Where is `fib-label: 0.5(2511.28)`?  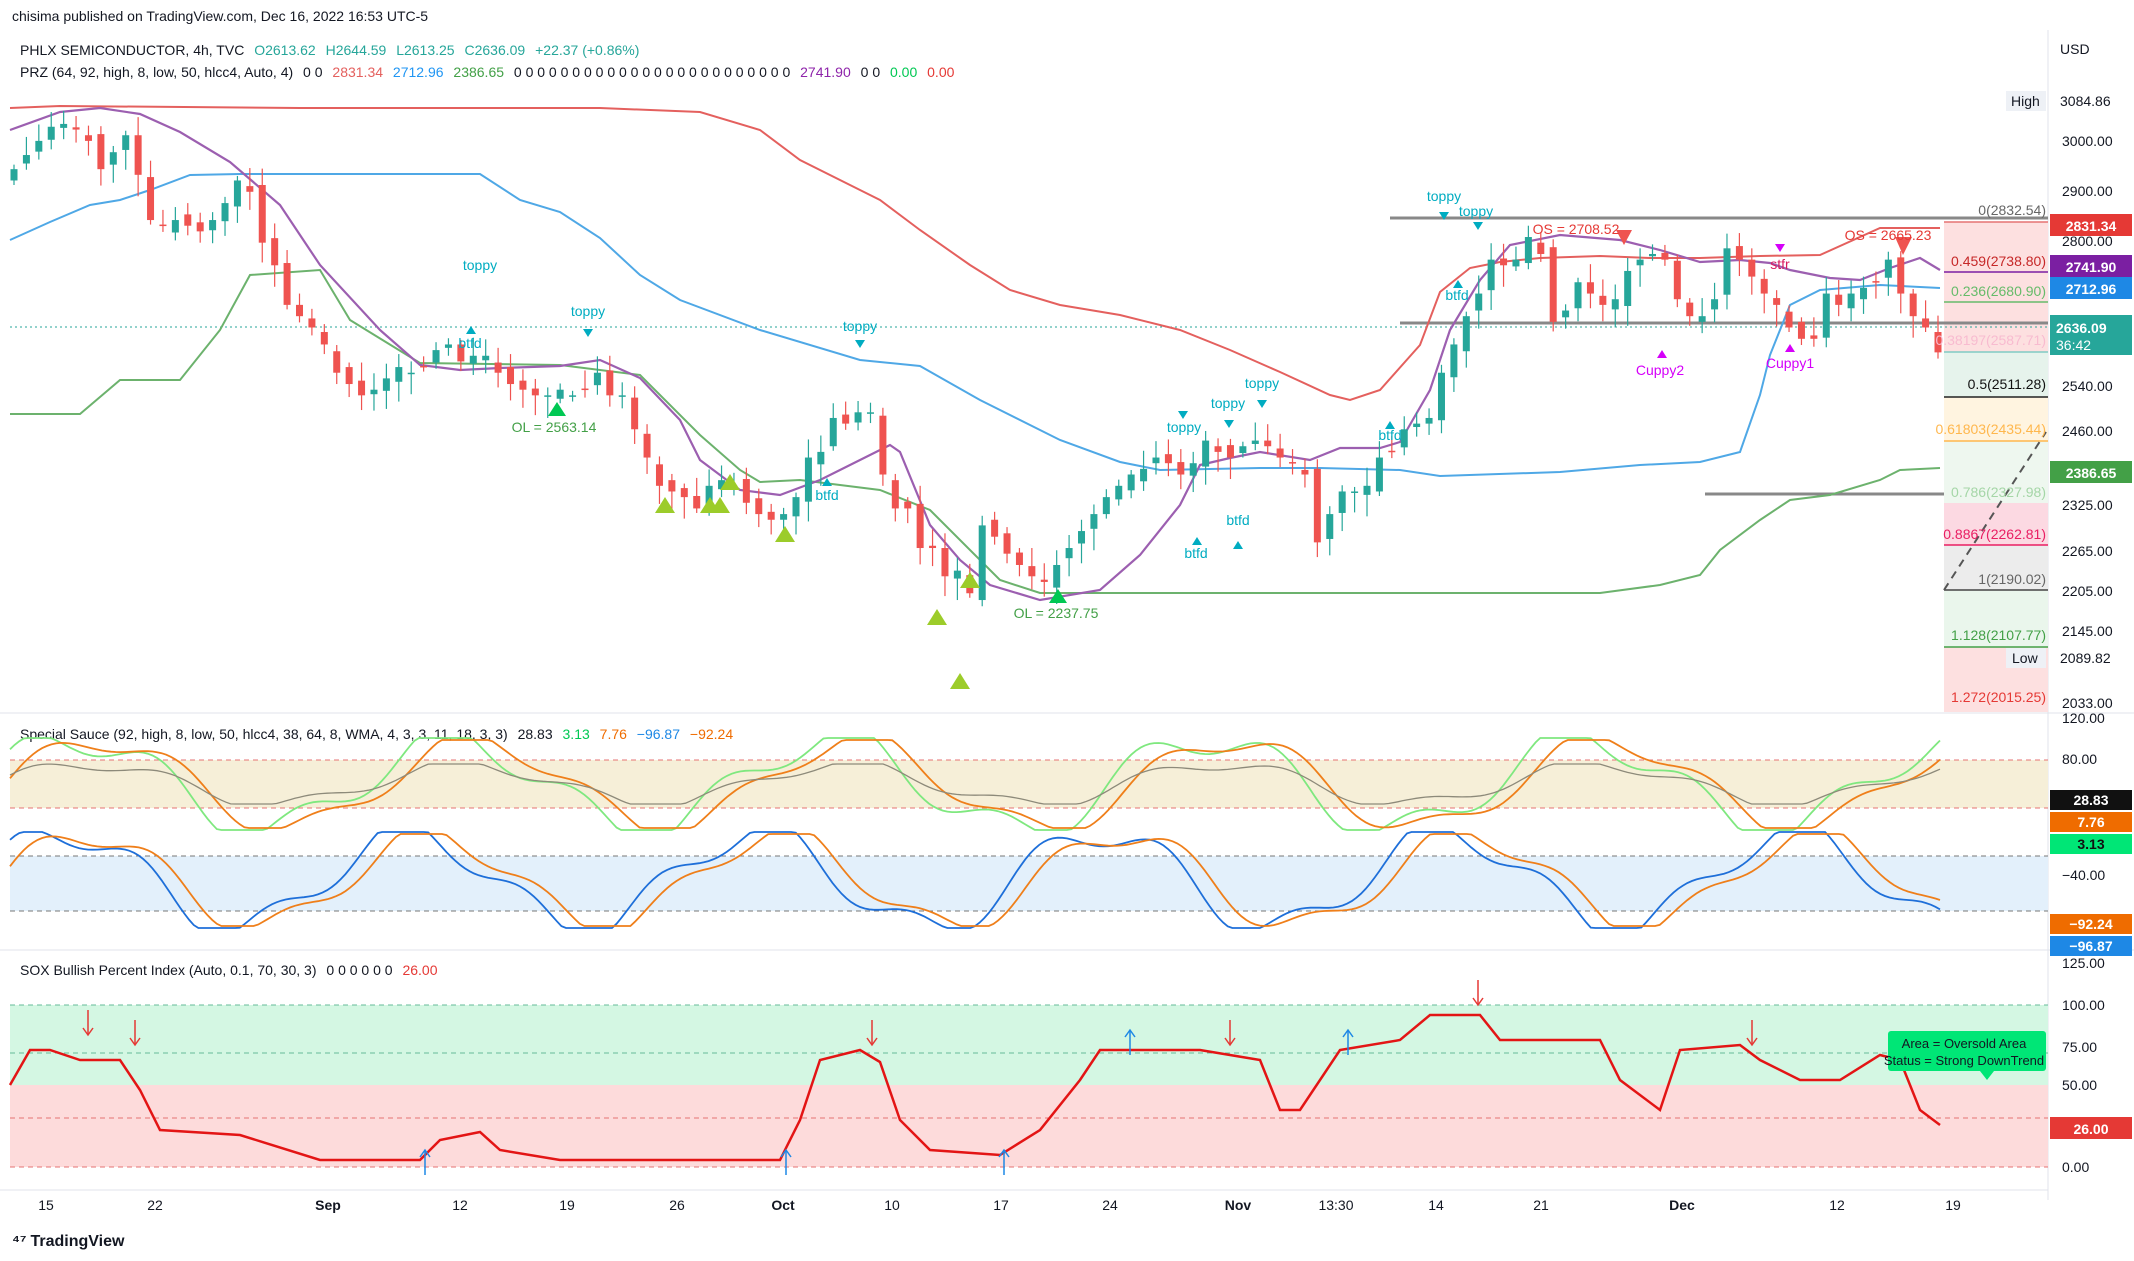
fib-label: 0.5(2511.28) is located at coordinates (2007, 384).